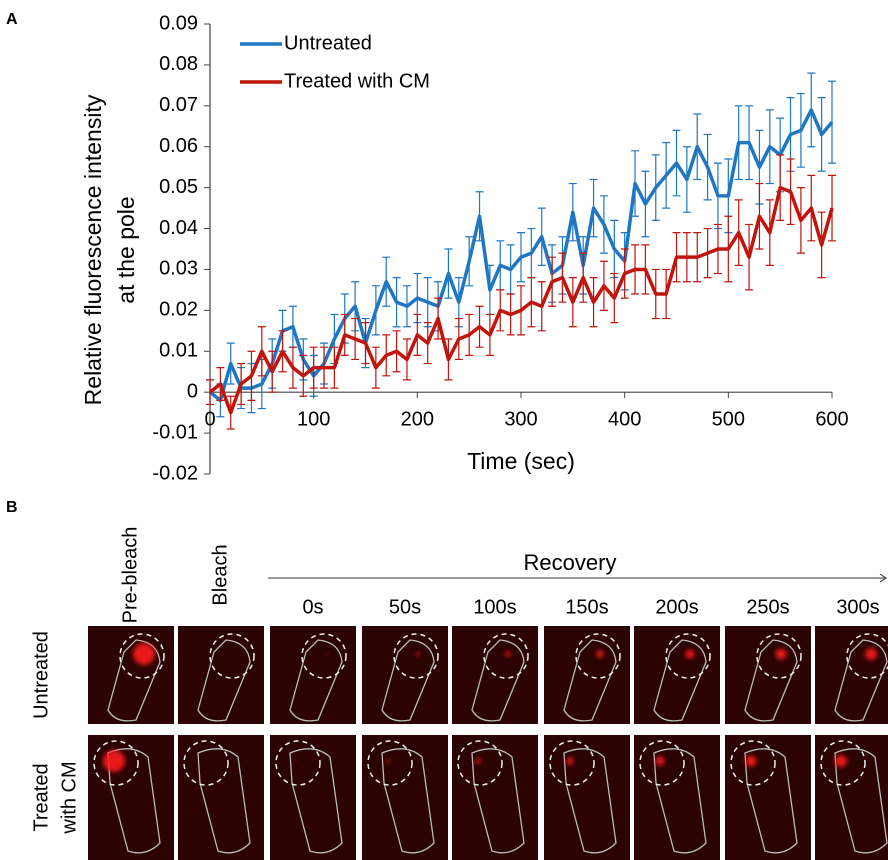 The width and height of the screenshot is (888, 860). Describe the element at coordinates (521, 461) in the screenshot. I see `x-axis-title: Time (sec)` at that location.